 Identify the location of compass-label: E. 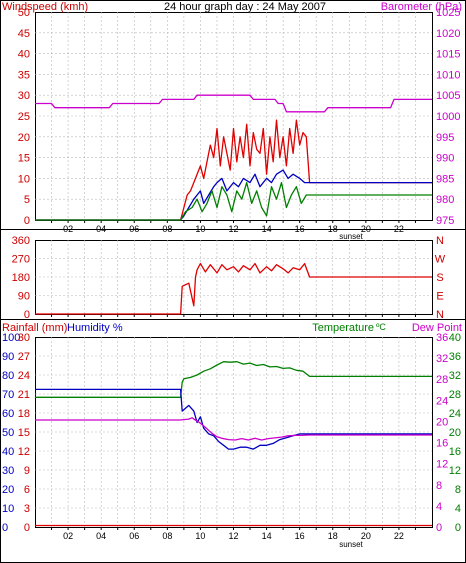
(439, 297).